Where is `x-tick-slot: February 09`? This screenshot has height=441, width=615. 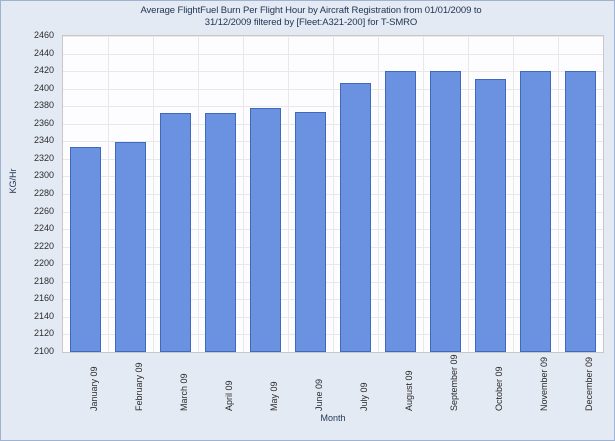 x-tick-slot: February 09 is located at coordinates (137, 383).